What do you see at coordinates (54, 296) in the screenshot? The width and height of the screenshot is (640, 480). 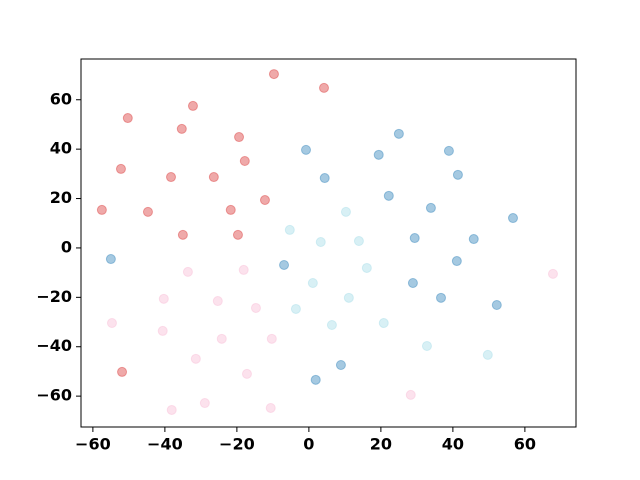 I see `y-tick-label: −20` at bounding box center [54, 296].